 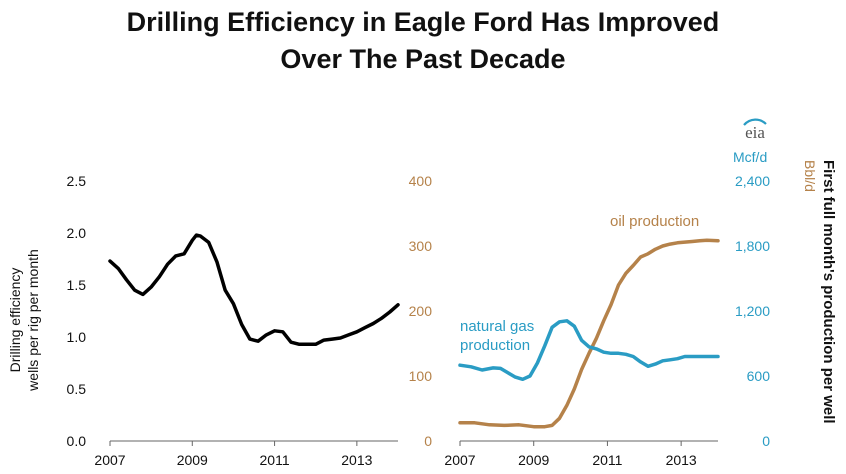 I want to click on oil-y-tick-label: 400, so click(x=421, y=181).